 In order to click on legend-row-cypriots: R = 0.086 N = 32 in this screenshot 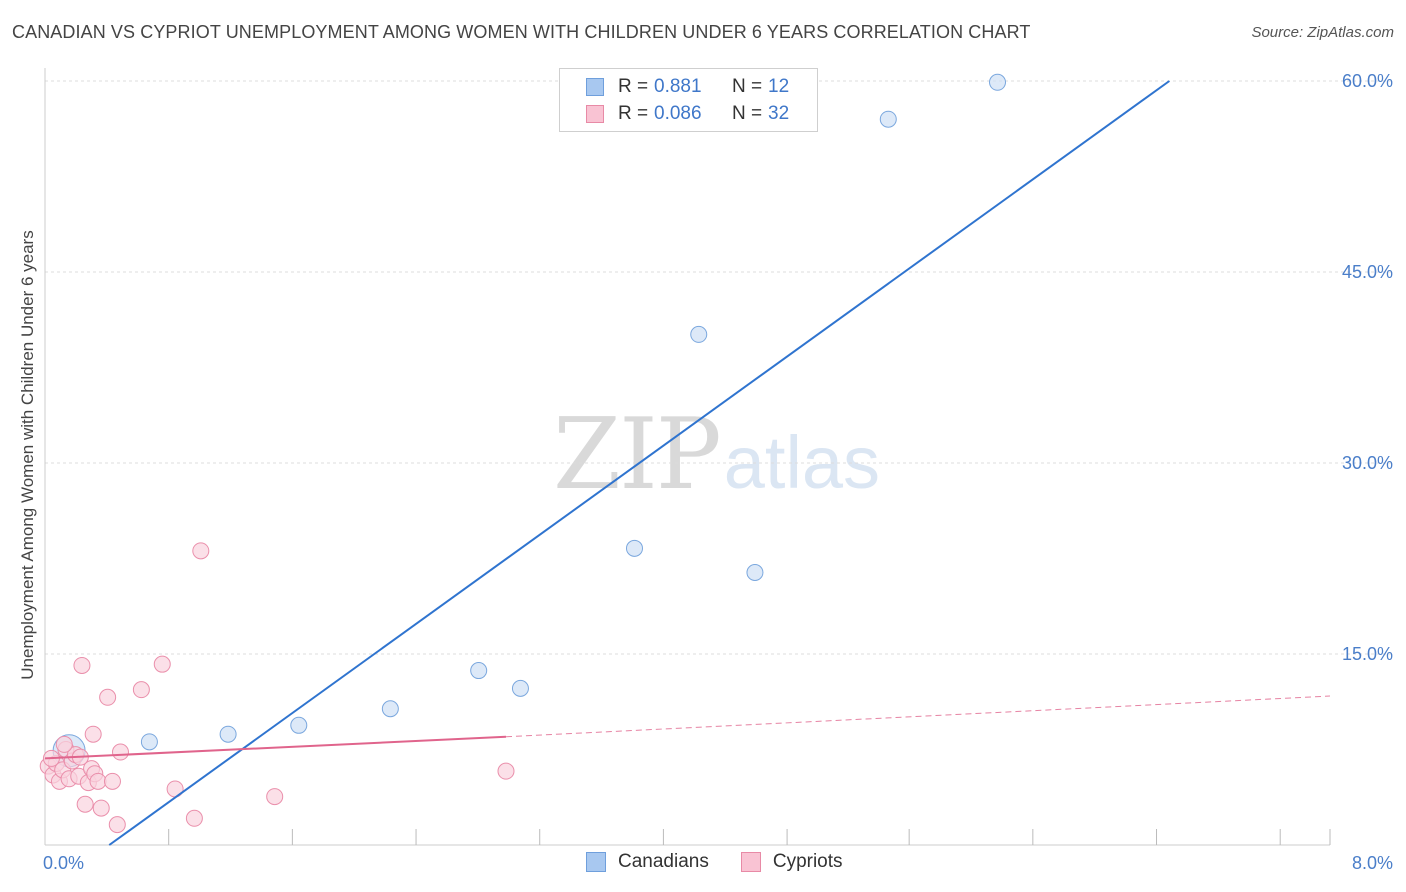, I will do `click(687, 114)`.